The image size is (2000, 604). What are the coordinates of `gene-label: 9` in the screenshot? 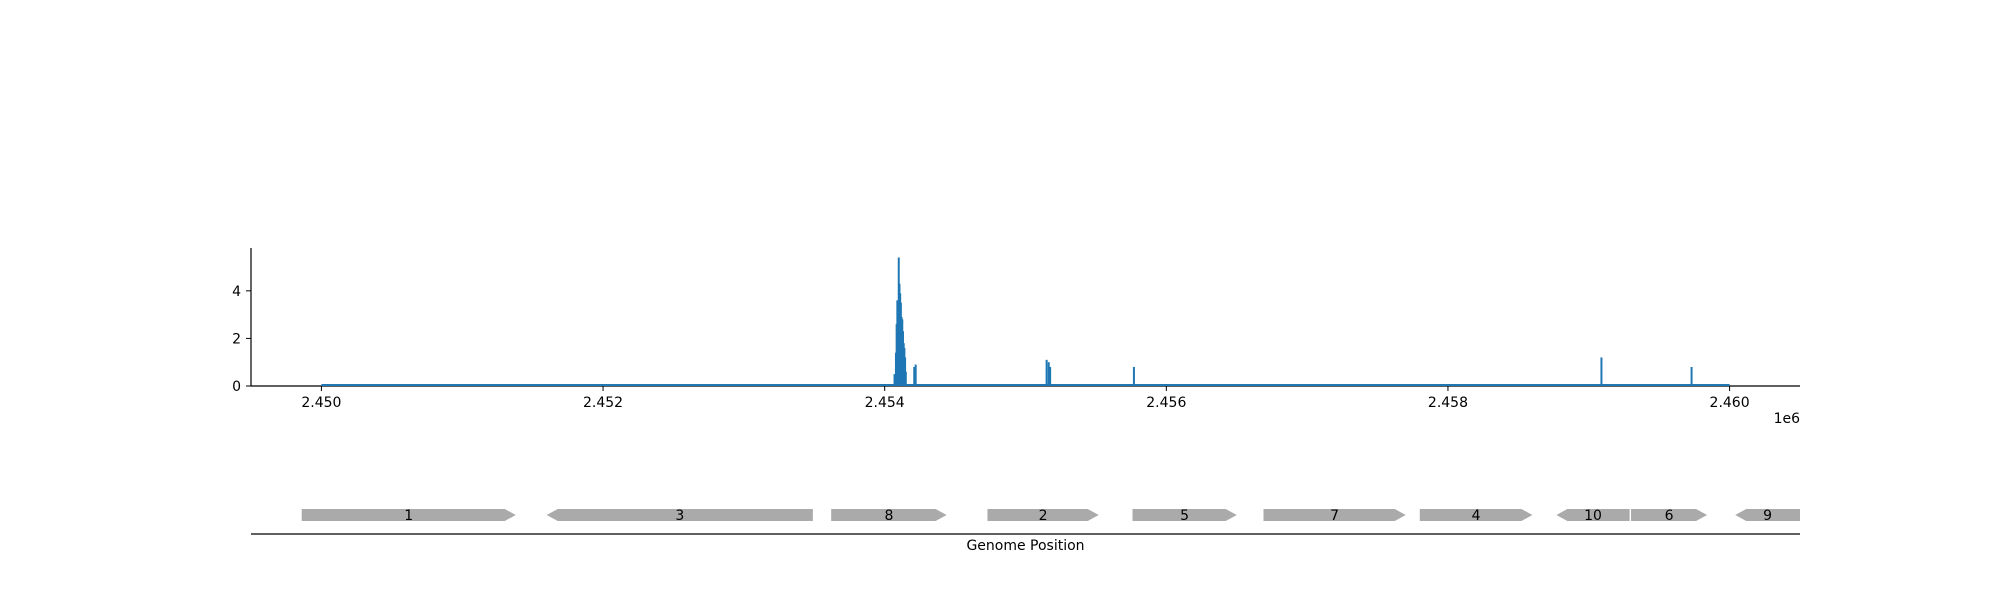 It's located at (1767, 516).